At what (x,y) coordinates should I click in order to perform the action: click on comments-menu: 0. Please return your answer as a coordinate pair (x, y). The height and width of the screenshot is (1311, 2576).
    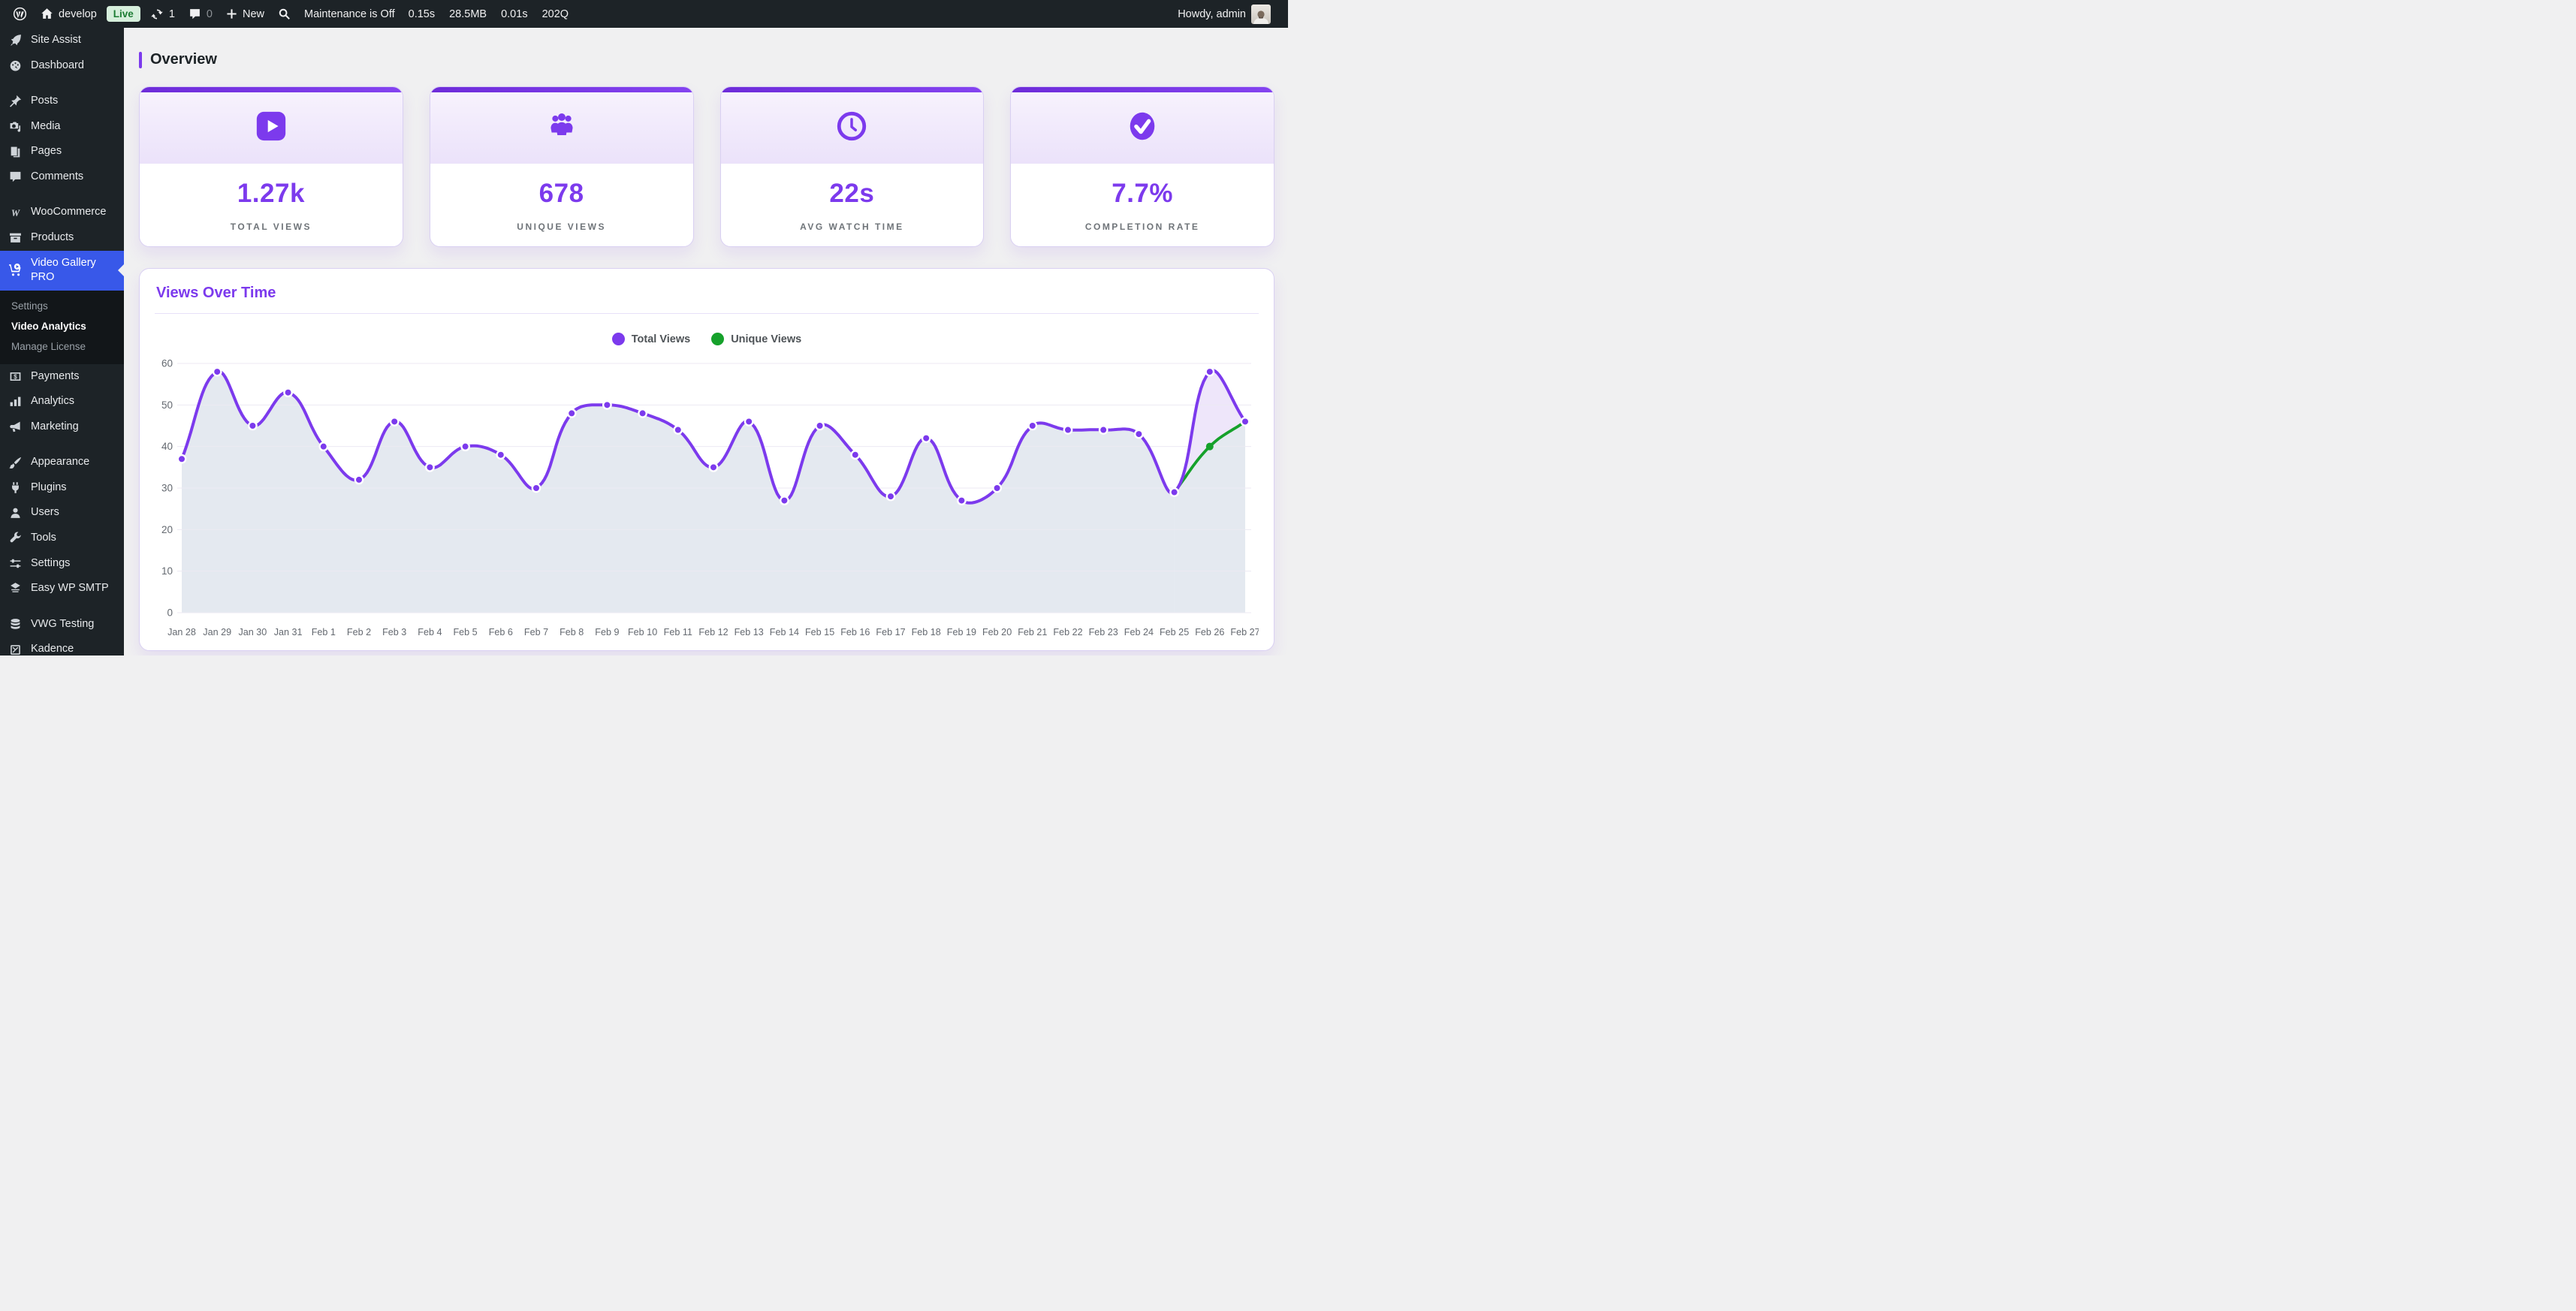
    Looking at the image, I should click on (200, 14).